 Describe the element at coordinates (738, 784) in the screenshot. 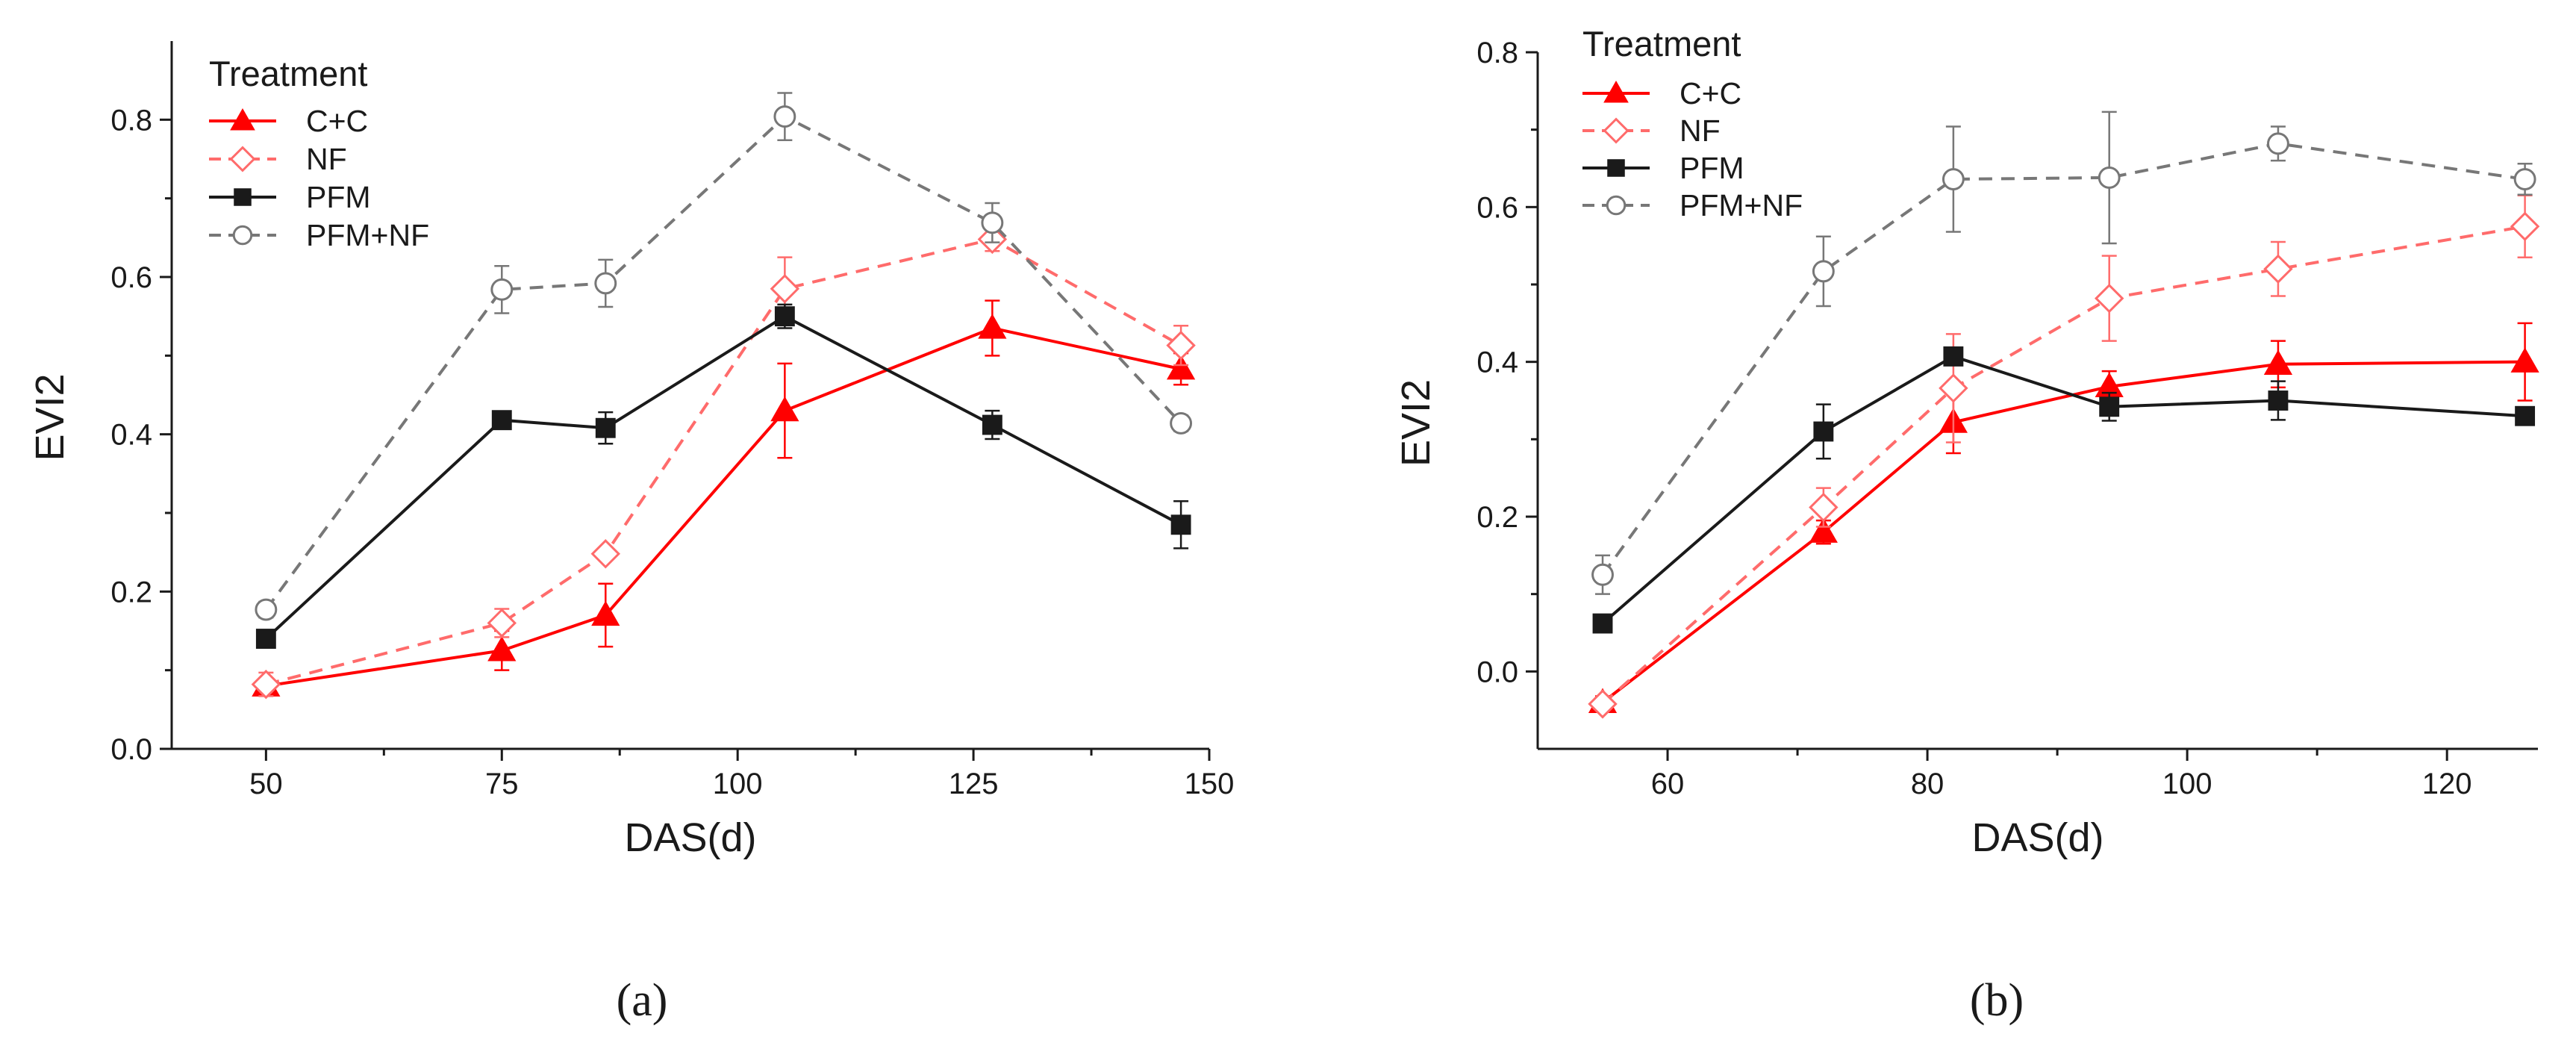

I see `x-tick-label: 100` at that location.